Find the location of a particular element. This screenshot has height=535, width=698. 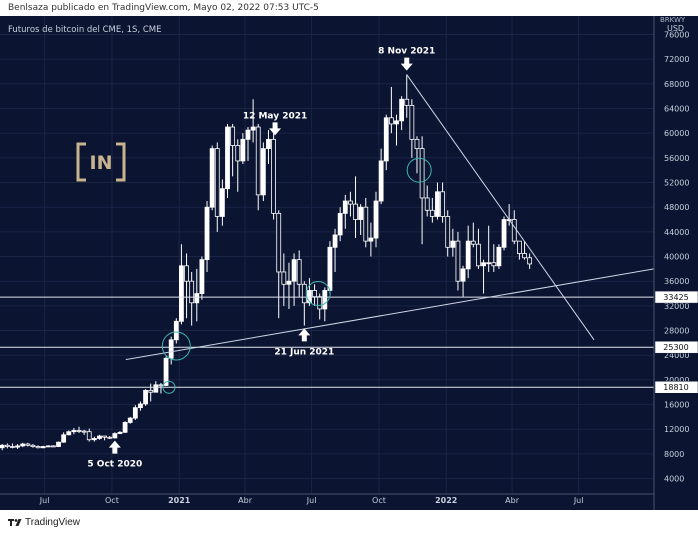

annotation: 12 May 2021 is located at coordinates (275, 123).